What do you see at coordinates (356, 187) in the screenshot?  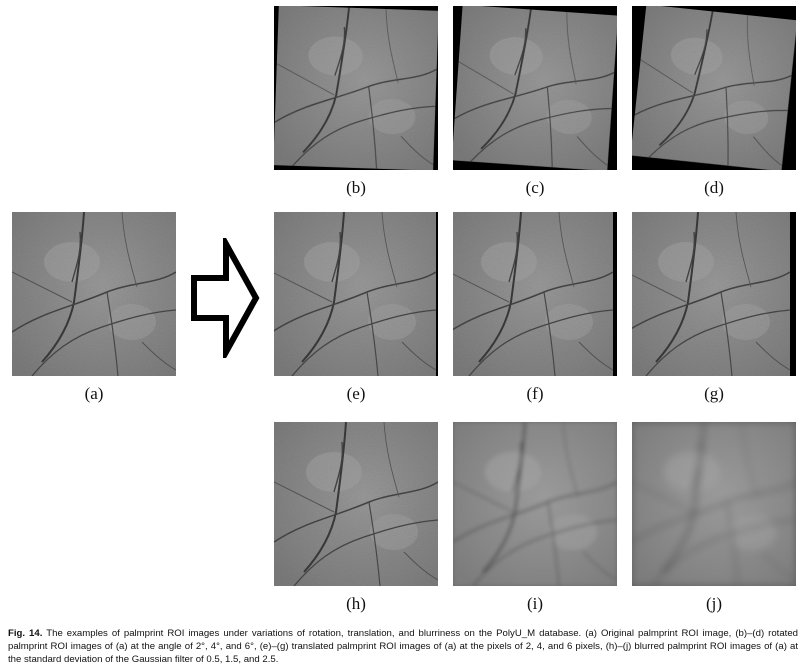 I see `panel-label-b: (b)` at bounding box center [356, 187].